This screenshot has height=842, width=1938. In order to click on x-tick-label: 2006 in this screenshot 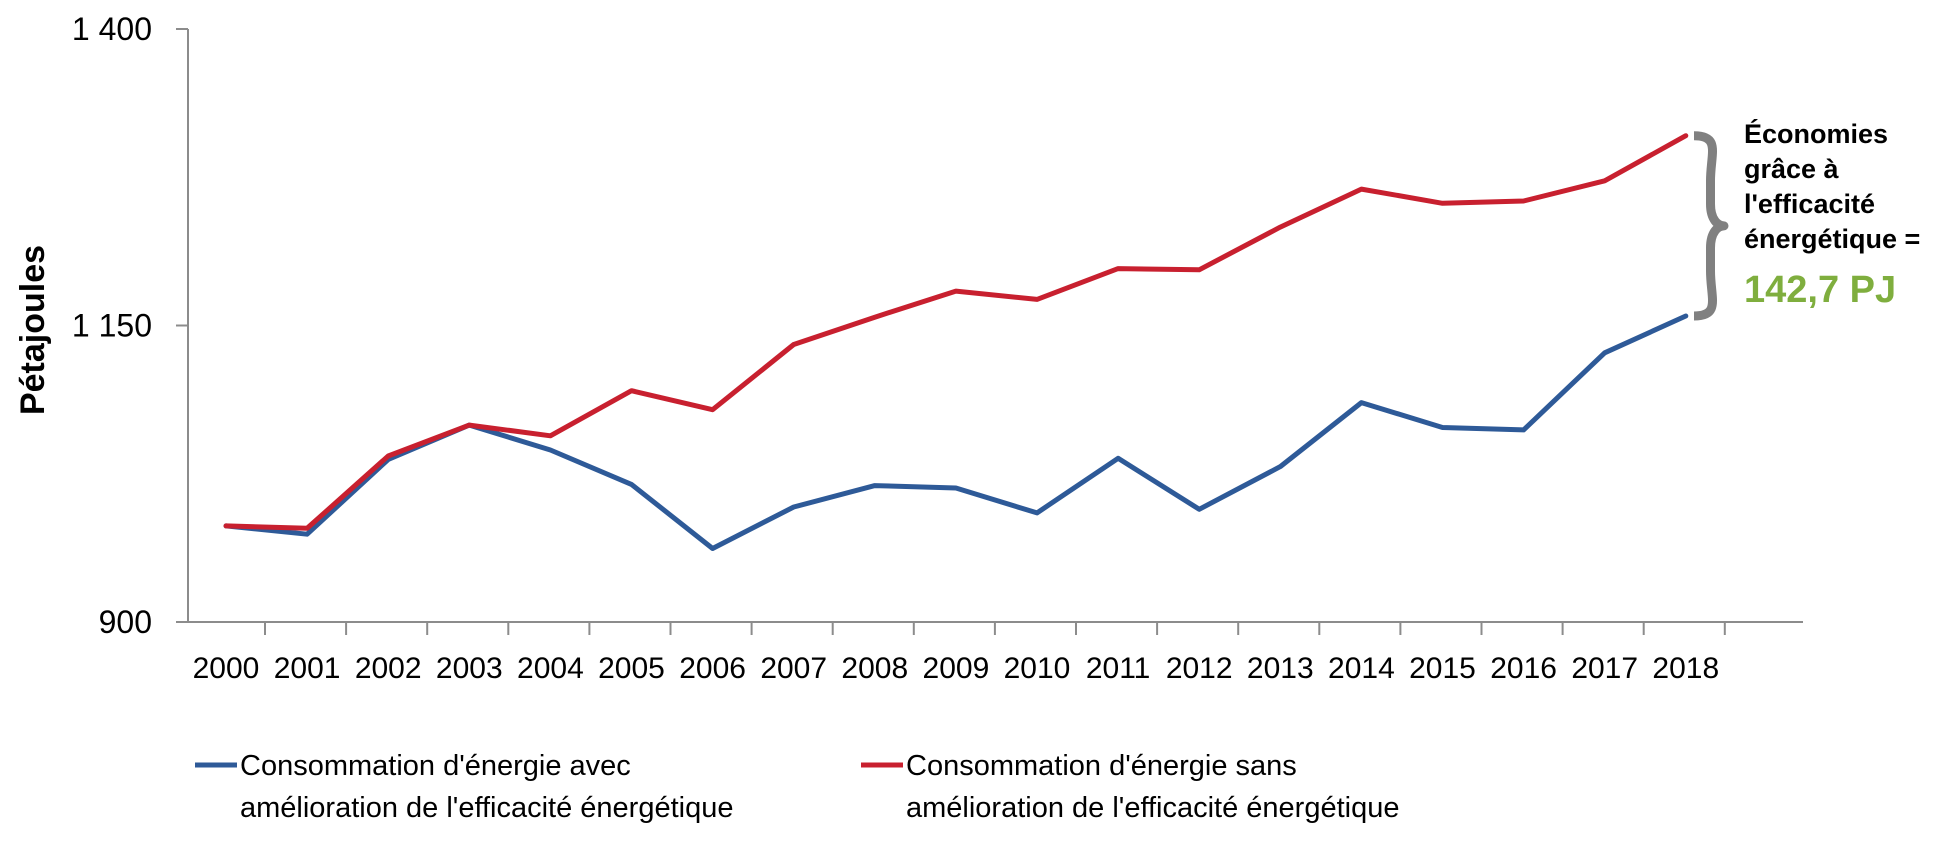, I will do `click(712, 668)`.